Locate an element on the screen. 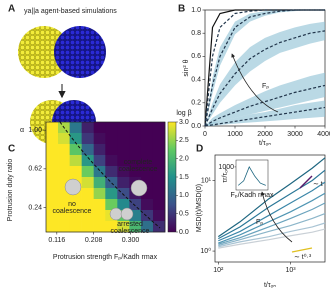  slope-label: ∼ t⁰·³ is located at coordinates (303, 257).